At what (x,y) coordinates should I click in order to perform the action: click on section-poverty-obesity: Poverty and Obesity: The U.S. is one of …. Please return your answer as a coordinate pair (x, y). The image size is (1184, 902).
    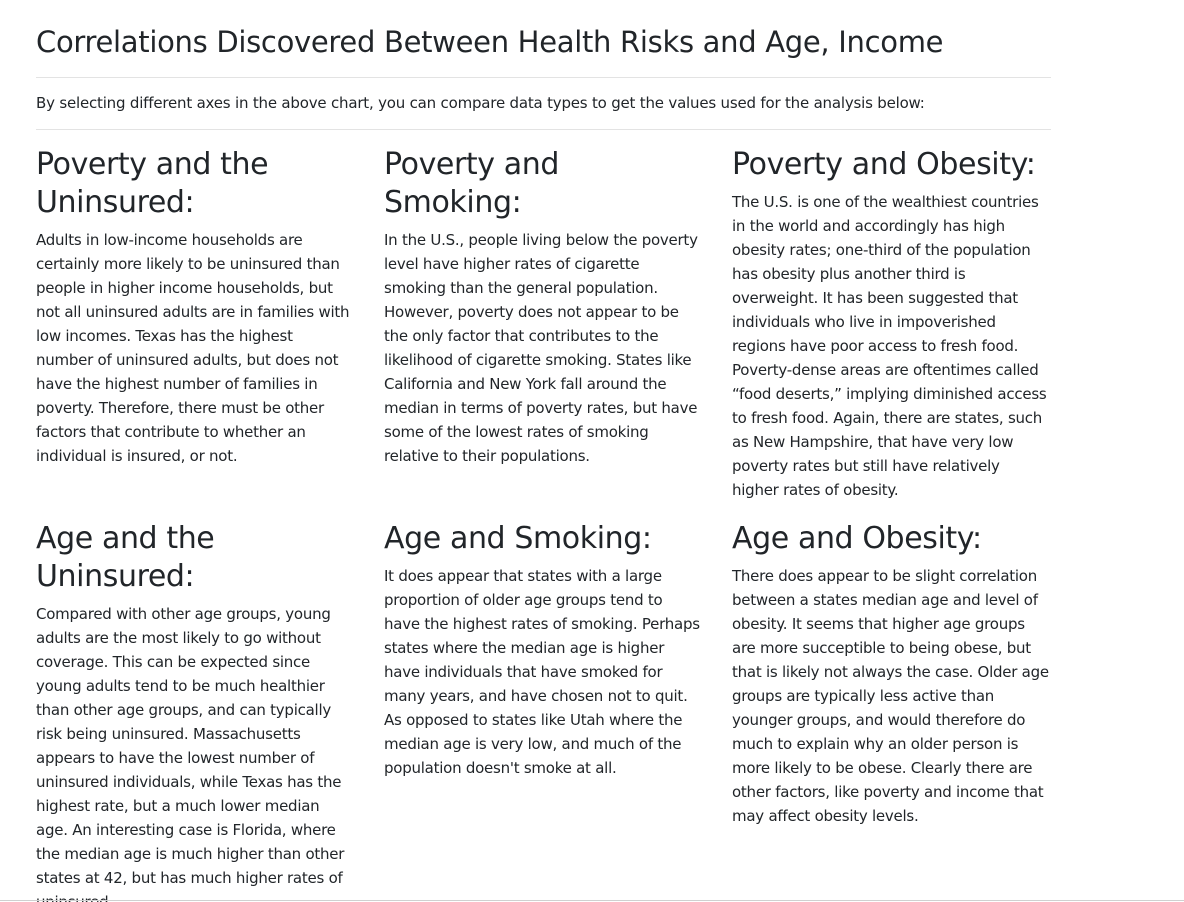
    Looking at the image, I should click on (891, 324).